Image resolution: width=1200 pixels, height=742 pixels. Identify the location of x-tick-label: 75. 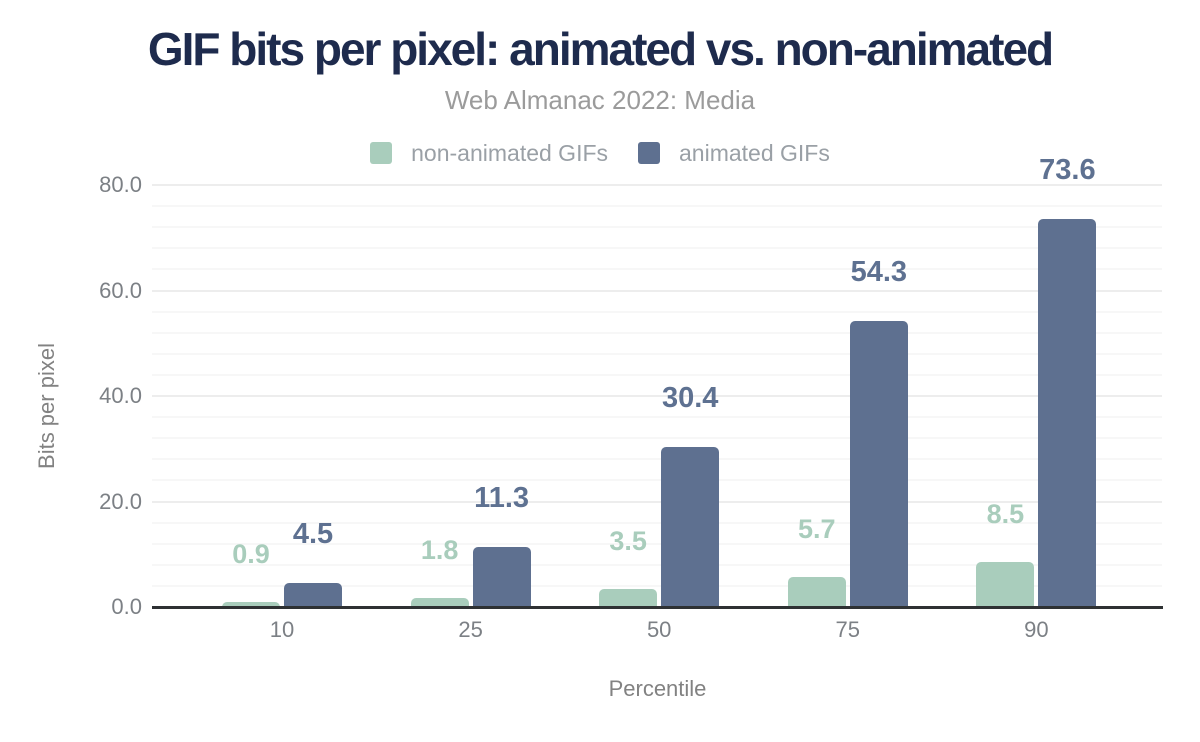
(848, 629).